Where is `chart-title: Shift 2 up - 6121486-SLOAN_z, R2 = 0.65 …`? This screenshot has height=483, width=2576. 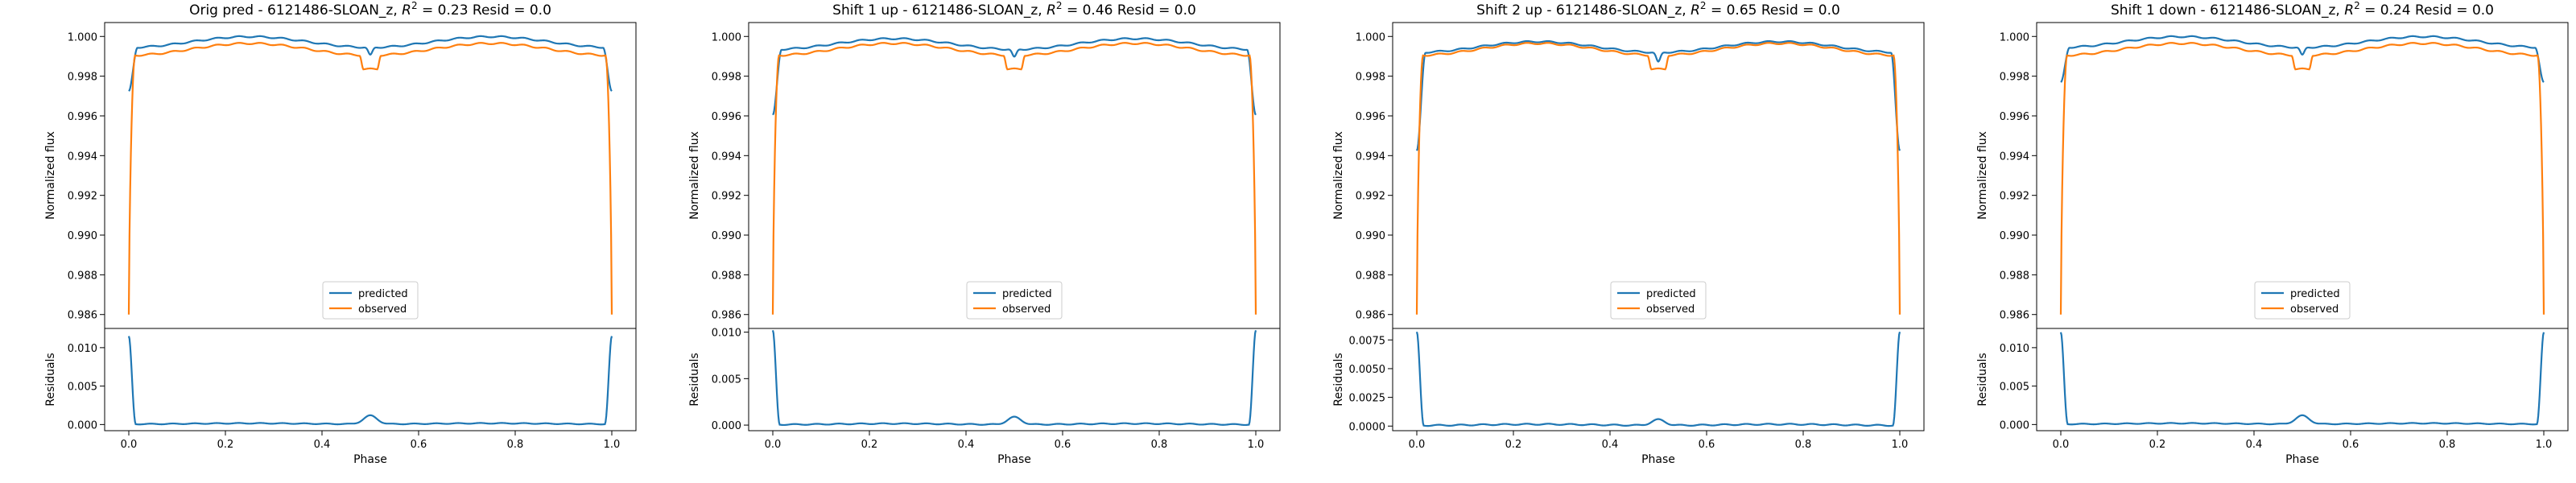 chart-title: Shift 2 up - 6121486-SLOAN_z, R2 = 0.65 … is located at coordinates (1658, 9).